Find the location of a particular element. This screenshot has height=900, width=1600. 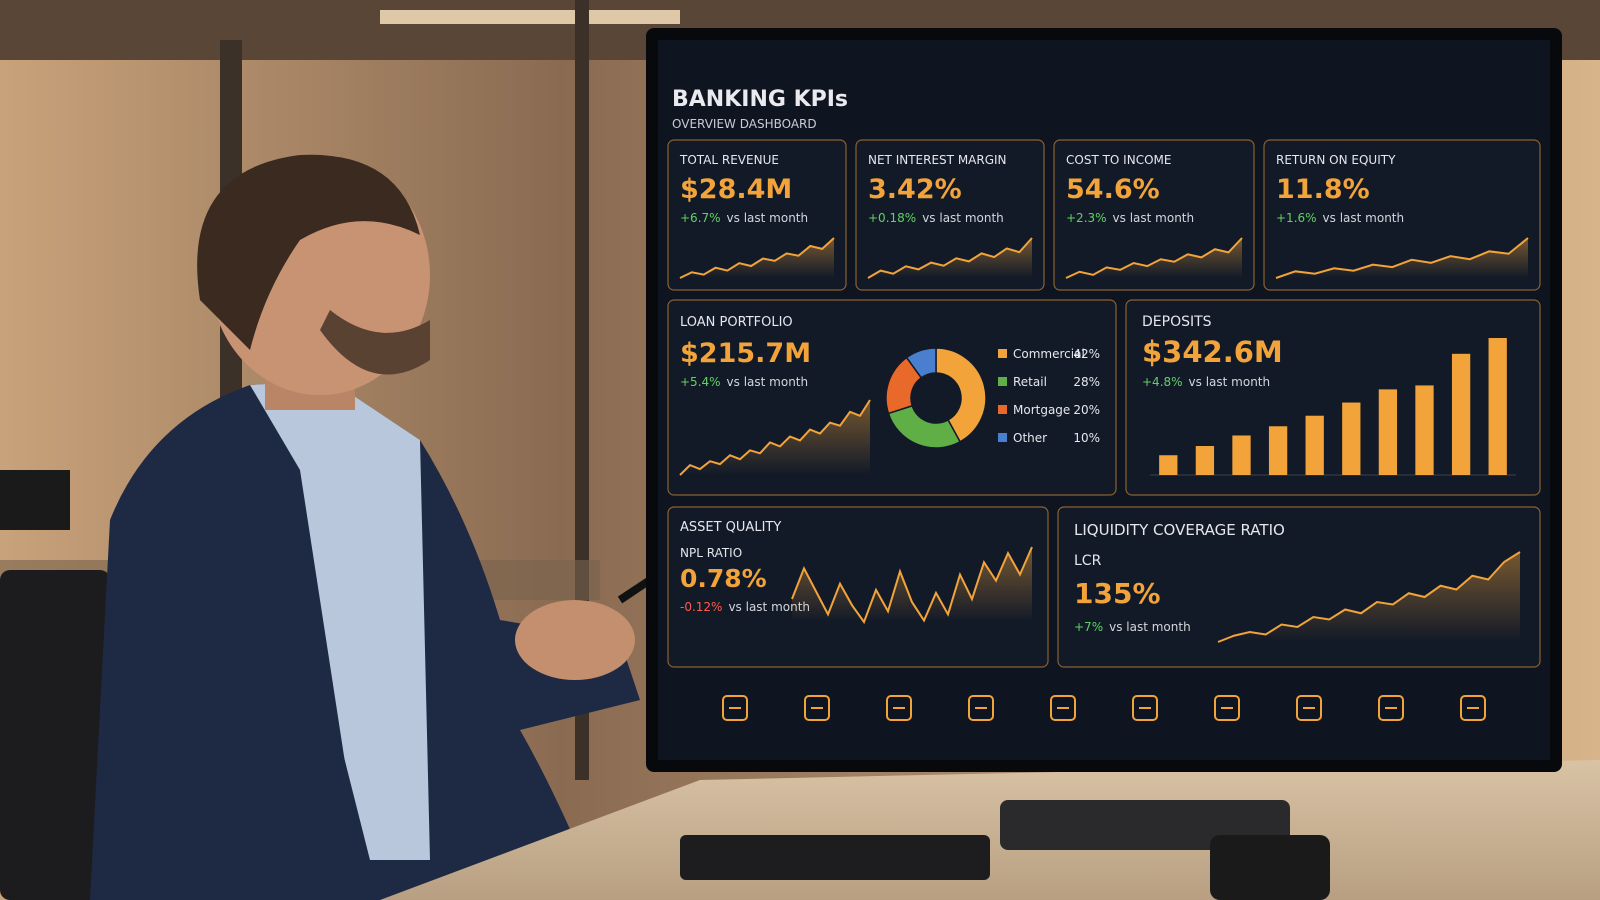

legend-label: Commercial is located at coordinates (1049, 354).